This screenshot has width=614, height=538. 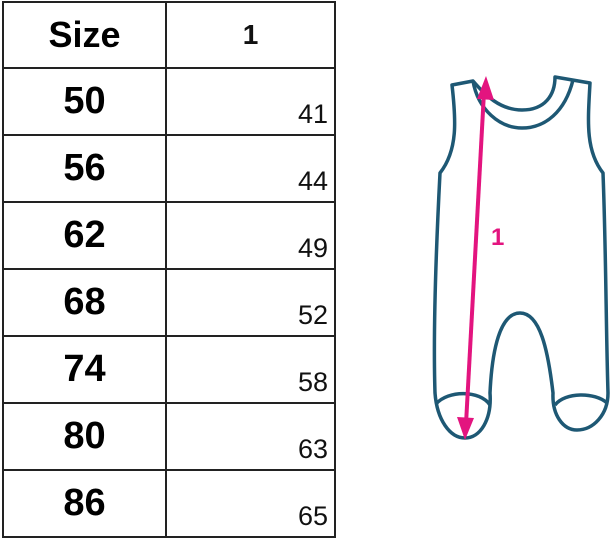 What do you see at coordinates (84, 436) in the screenshot?
I see `size-cell: 80` at bounding box center [84, 436].